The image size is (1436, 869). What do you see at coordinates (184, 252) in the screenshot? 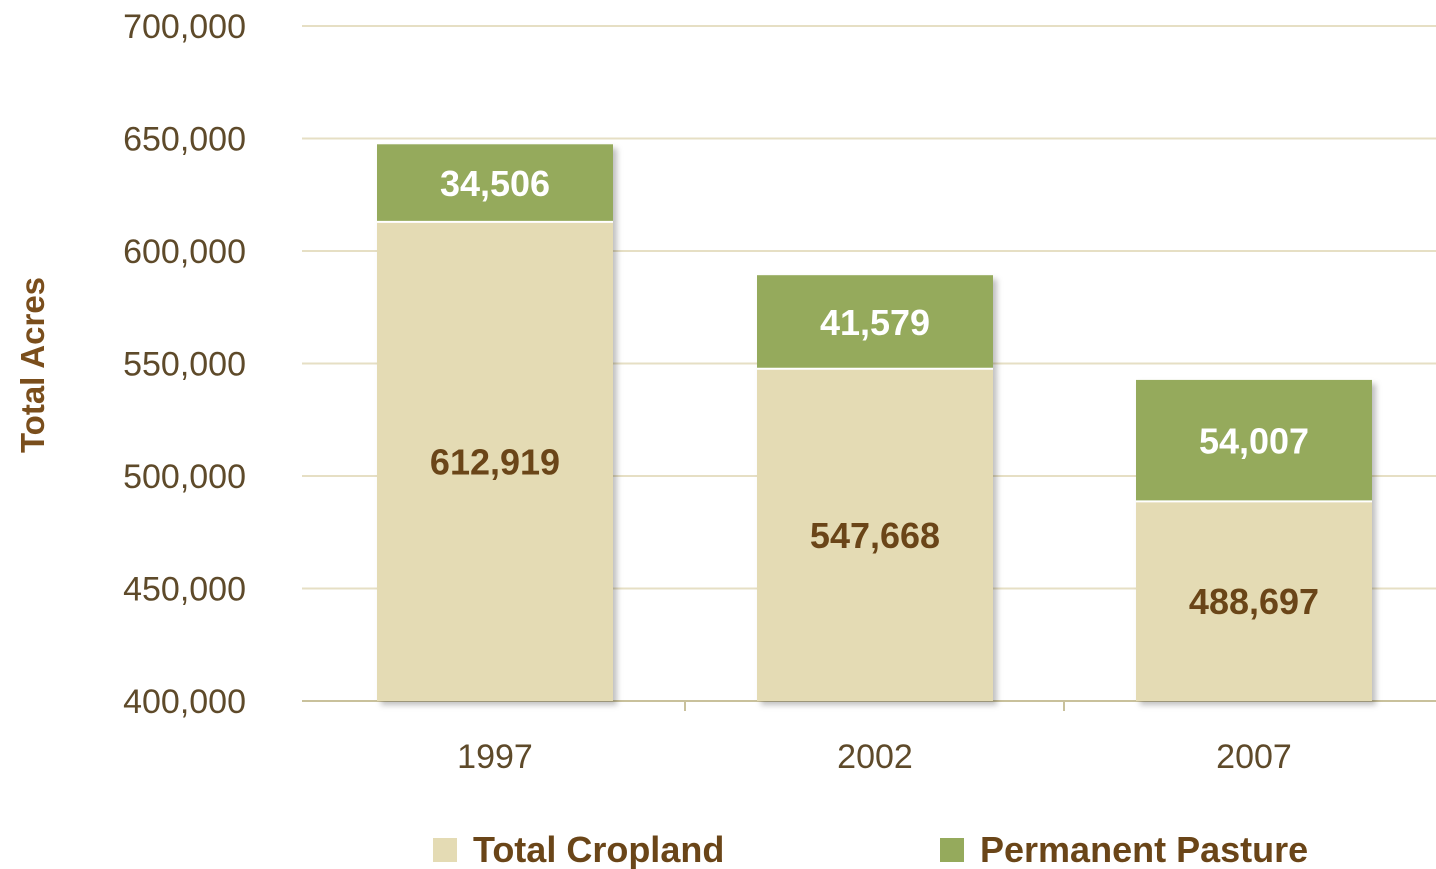
I see `y-tick-label: 600,000` at bounding box center [184, 252].